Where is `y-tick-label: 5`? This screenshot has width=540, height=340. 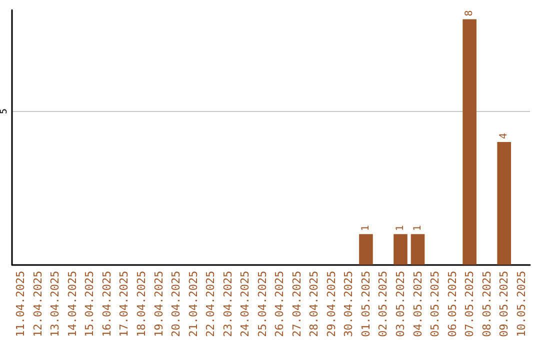 y-tick-label: 5 is located at coordinates (5, 111).